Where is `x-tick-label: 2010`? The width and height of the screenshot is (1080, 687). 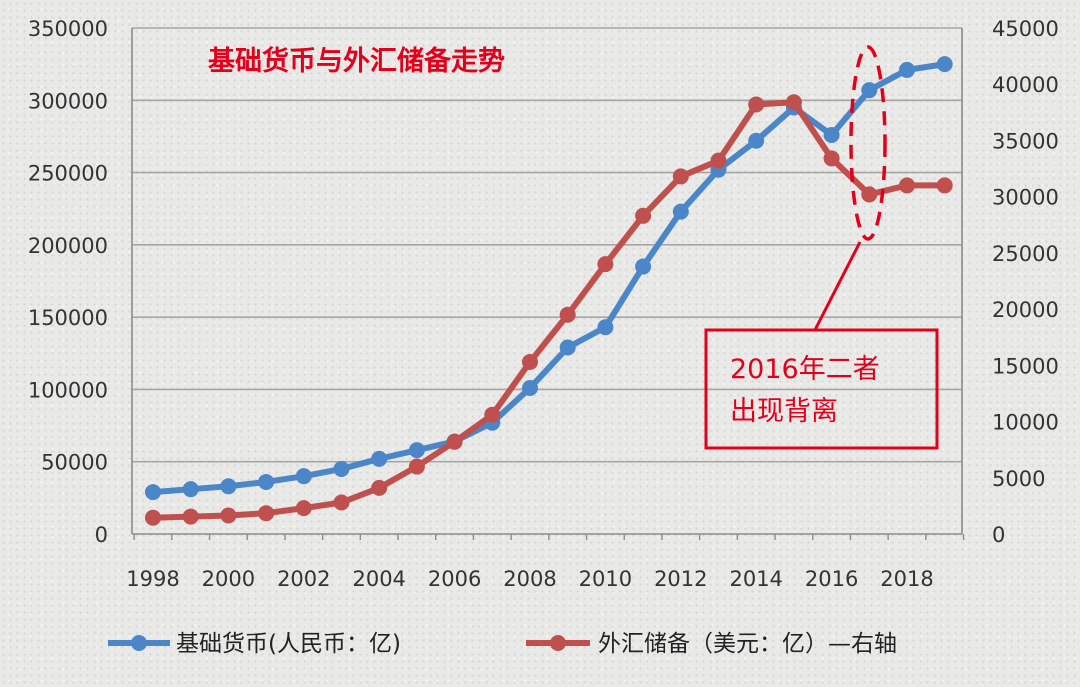
x-tick-label: 2010 is located at coordinates (605, 579).